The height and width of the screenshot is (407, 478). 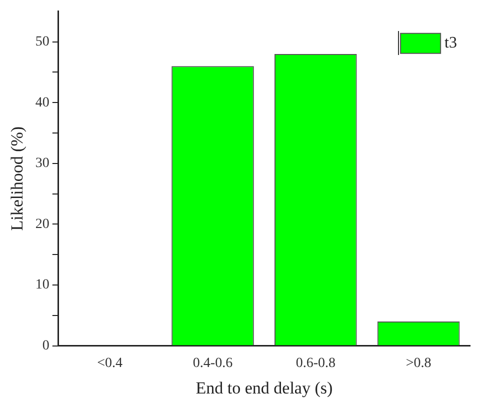 What do you see at coordinates (17, 178) in the screenshot?
I see `y-axis-title: Likelihood (%)` at bounding box center [17, 178].